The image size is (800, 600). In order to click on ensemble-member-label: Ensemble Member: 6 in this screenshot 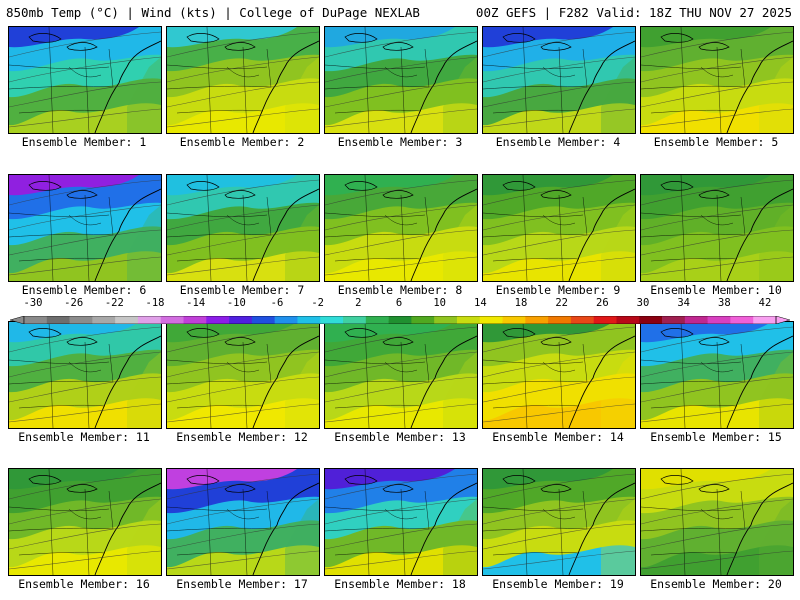, I will do `click(84, 290)`.